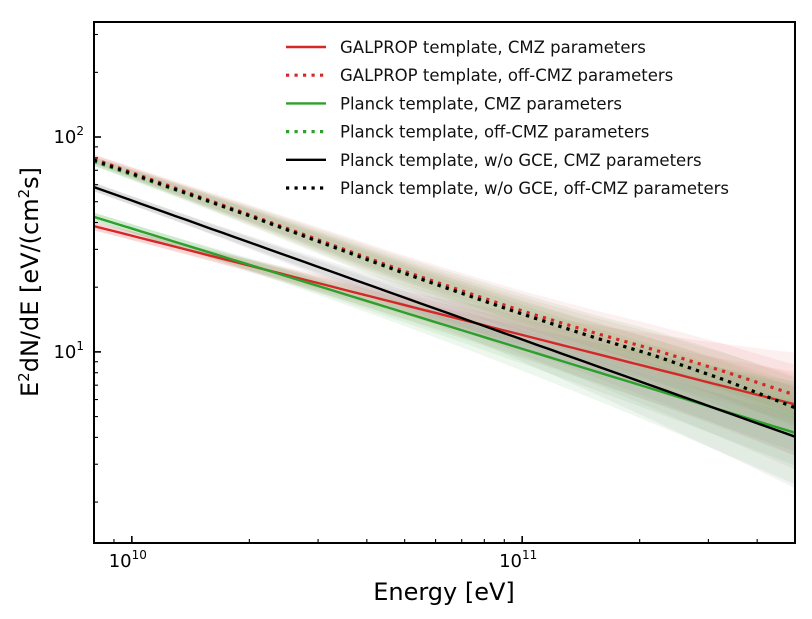 The height and width of the screenshot is (619, 812). Describe the element at coordinates (481, 103) in the screenshot. I see `legend-label: Planck template, CMZ parameters` at that location.